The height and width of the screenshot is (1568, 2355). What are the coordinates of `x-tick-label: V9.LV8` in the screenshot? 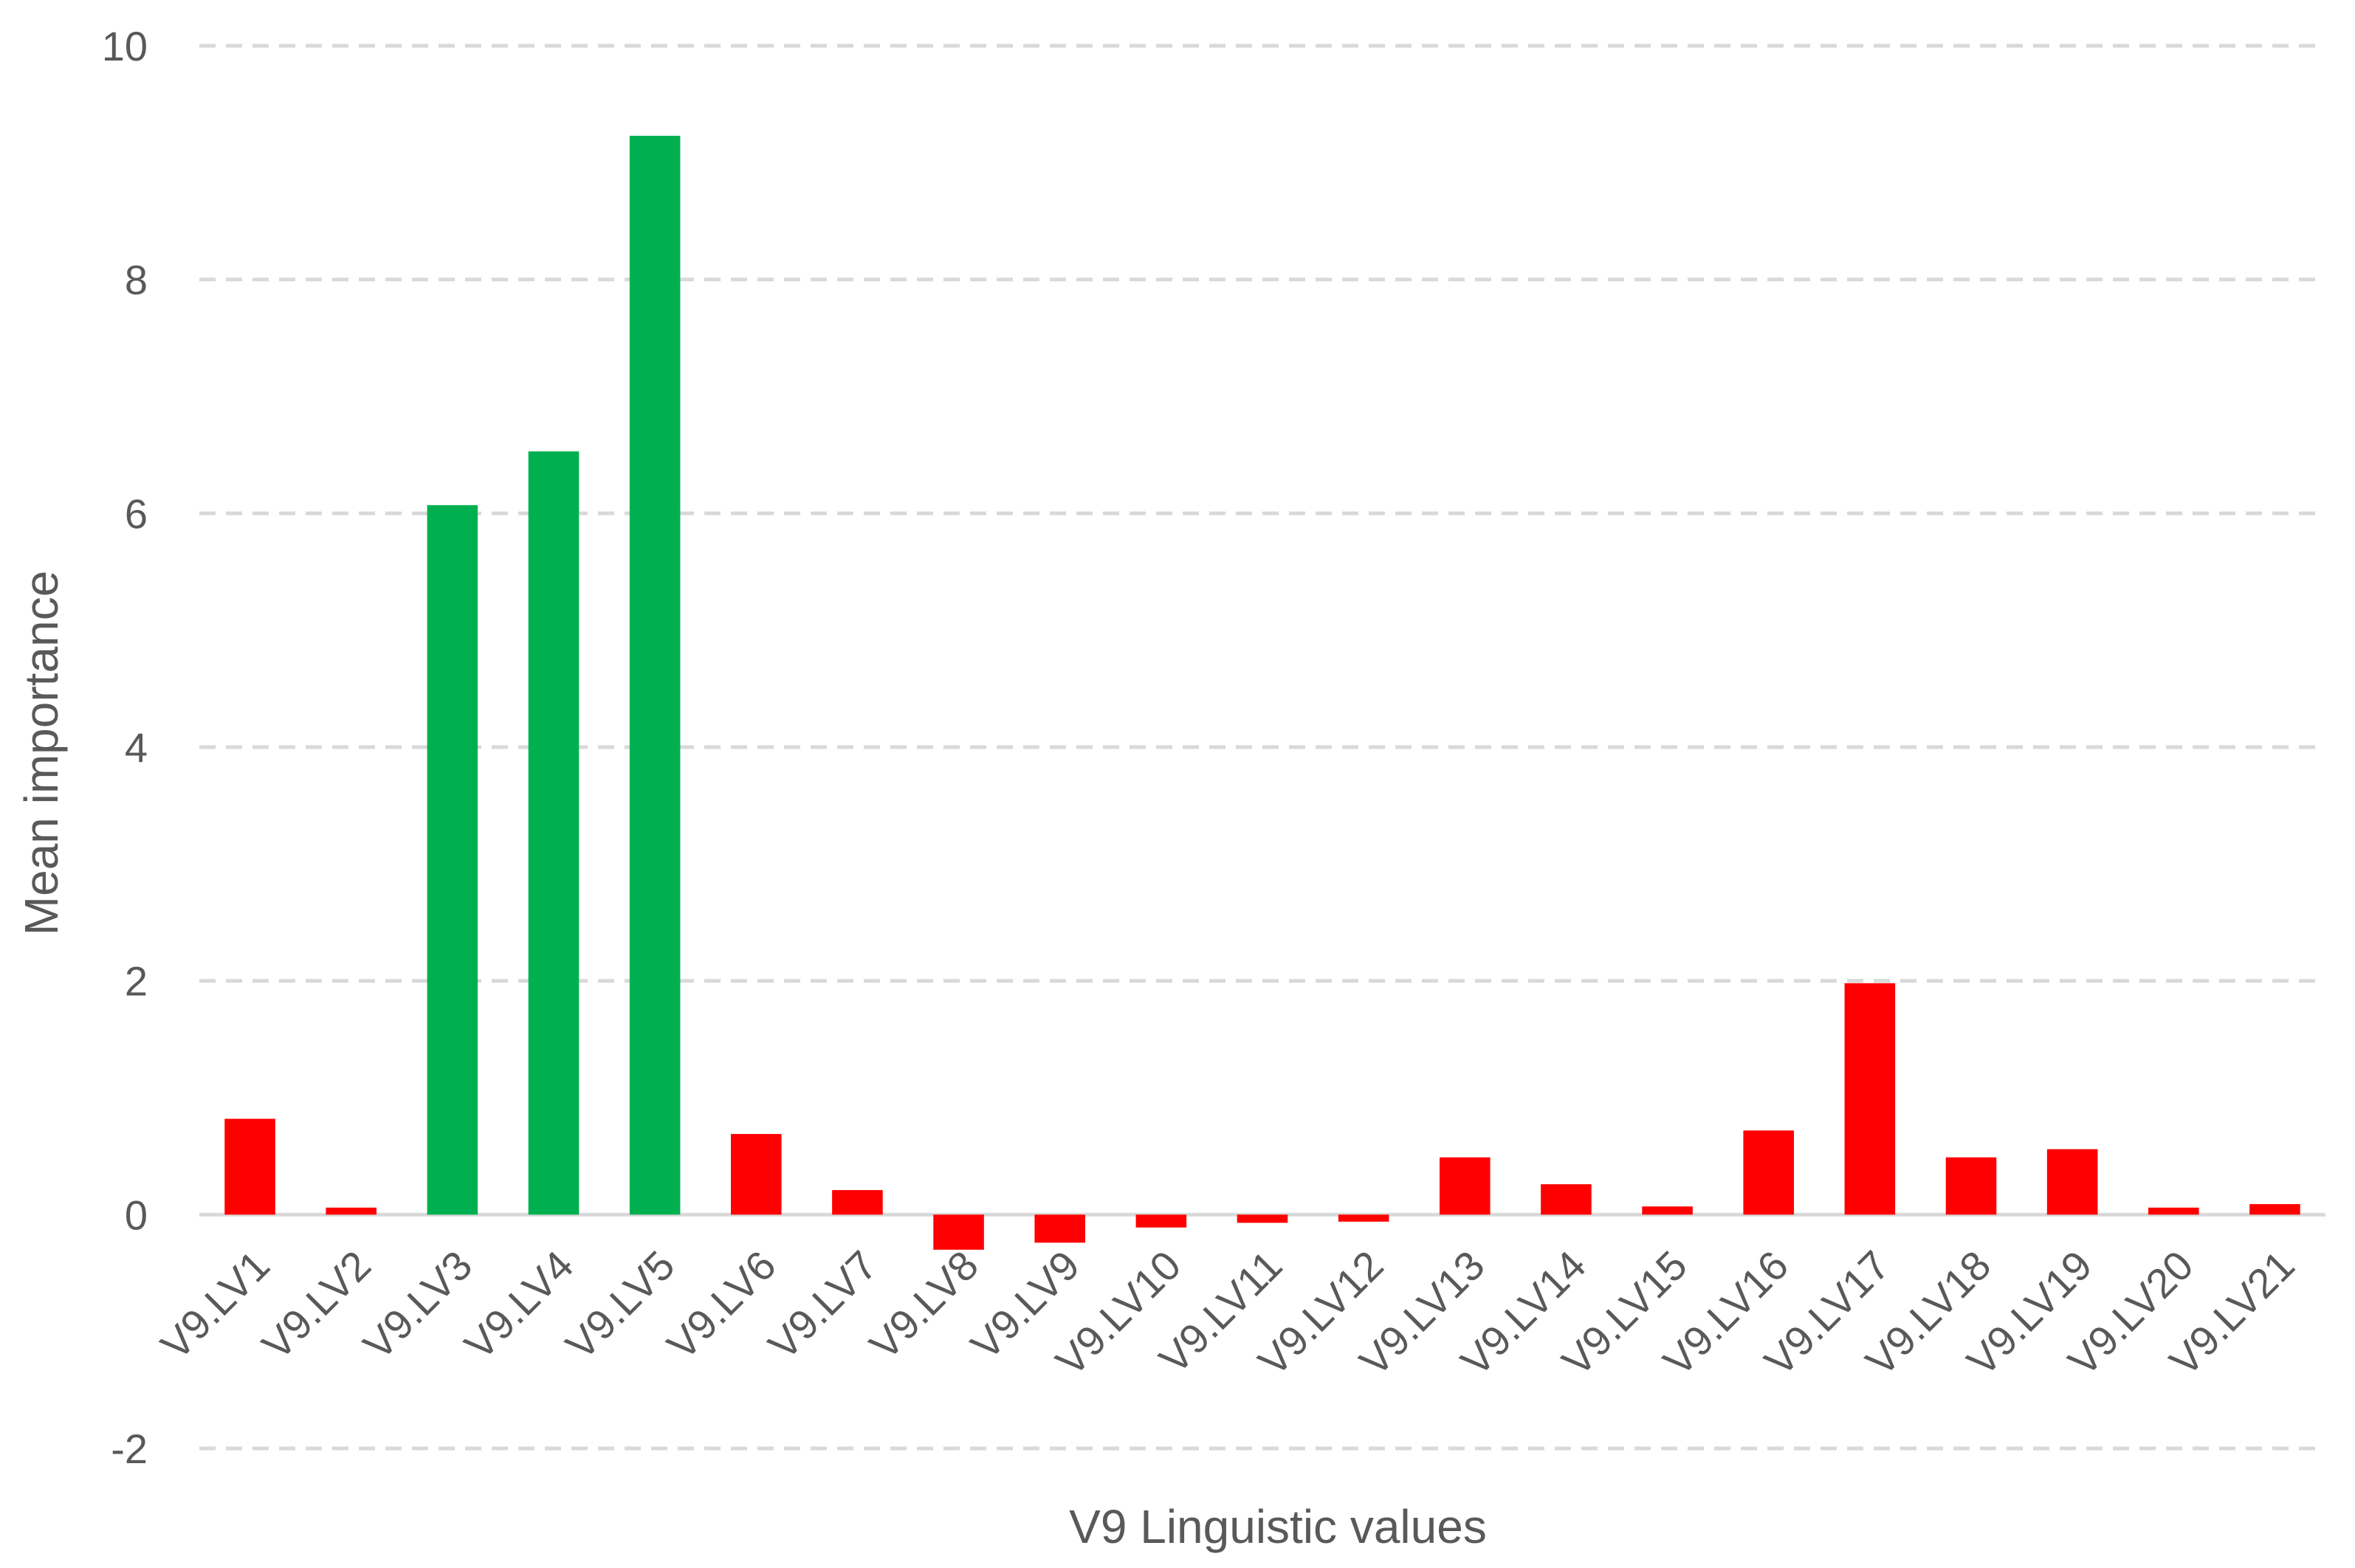 It's located at (924, 1305).